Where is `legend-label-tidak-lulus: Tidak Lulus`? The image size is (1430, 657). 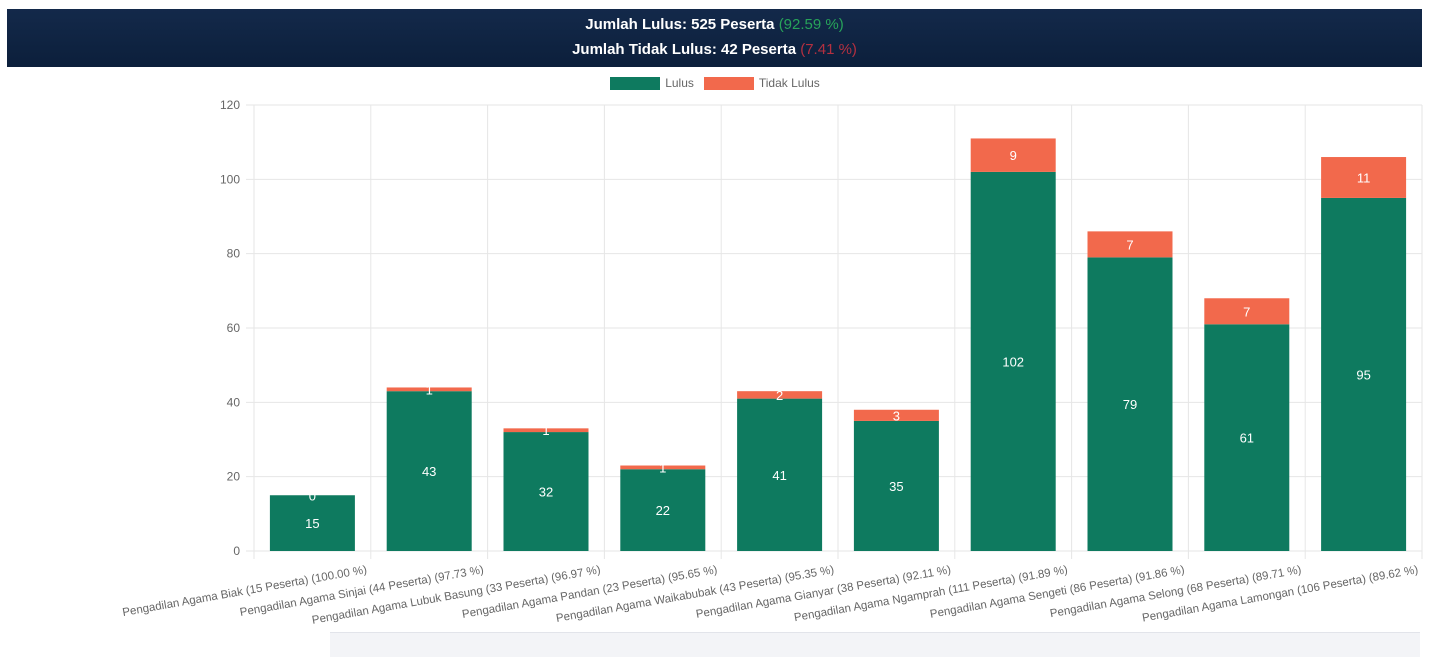 legend-label-tidak-lulus: Tidak Lulus is located at coordinates (789, 83).